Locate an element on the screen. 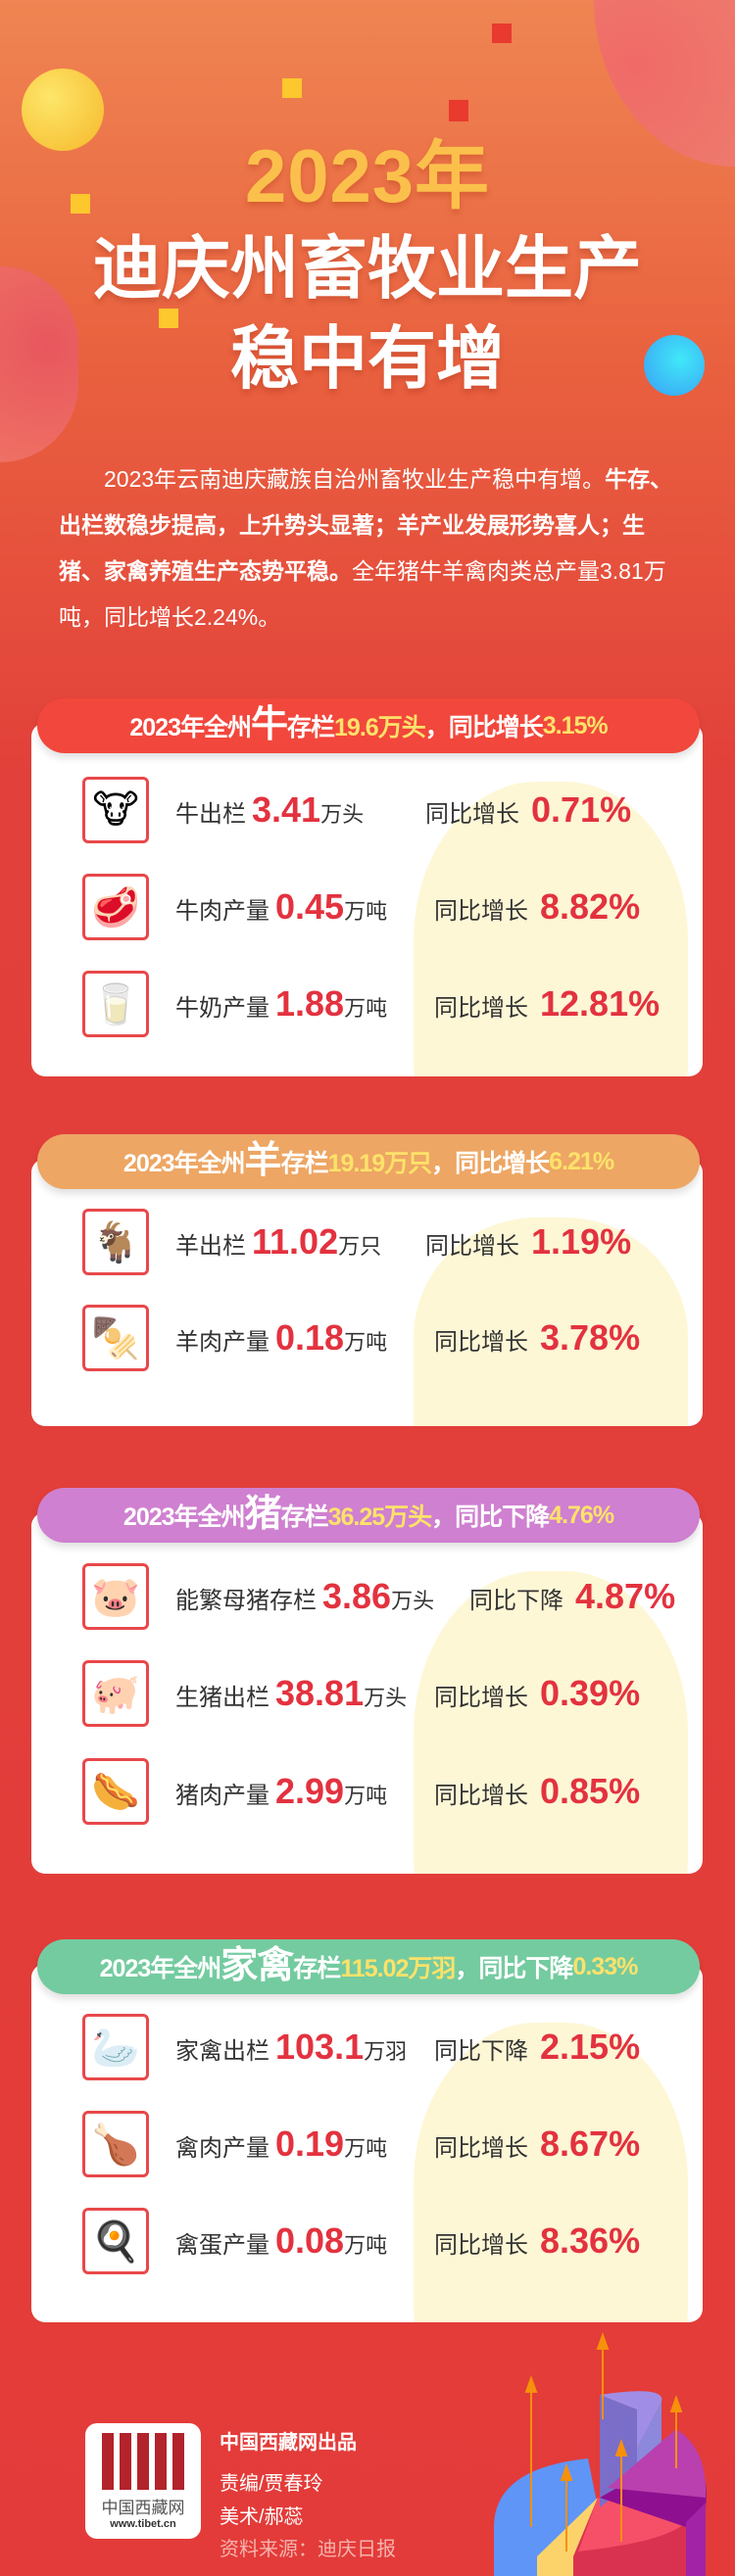 Image resolution: width=735 pixels, height=2576 pixels. yellow-circle-decoration is located at coordinates (63, 110).